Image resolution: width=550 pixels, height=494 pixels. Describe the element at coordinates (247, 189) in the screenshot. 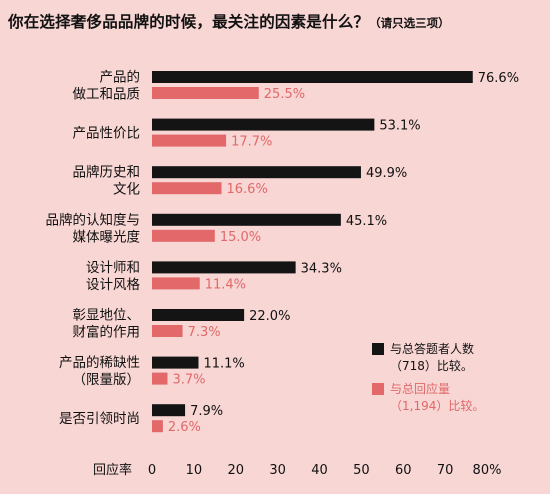

I see `data-label: 16.6%` at that location.